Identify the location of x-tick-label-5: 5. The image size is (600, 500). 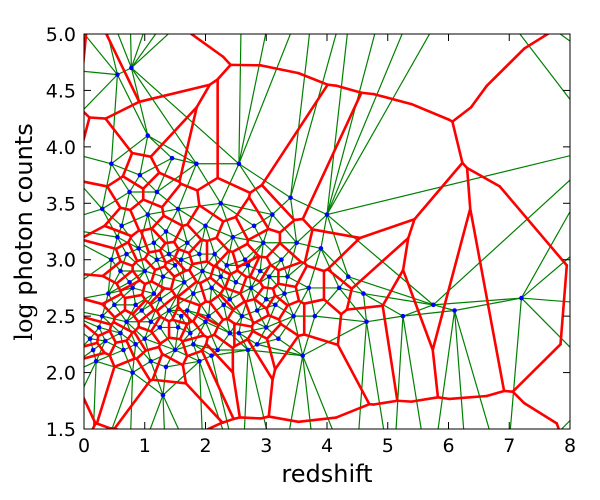
(388, 446).